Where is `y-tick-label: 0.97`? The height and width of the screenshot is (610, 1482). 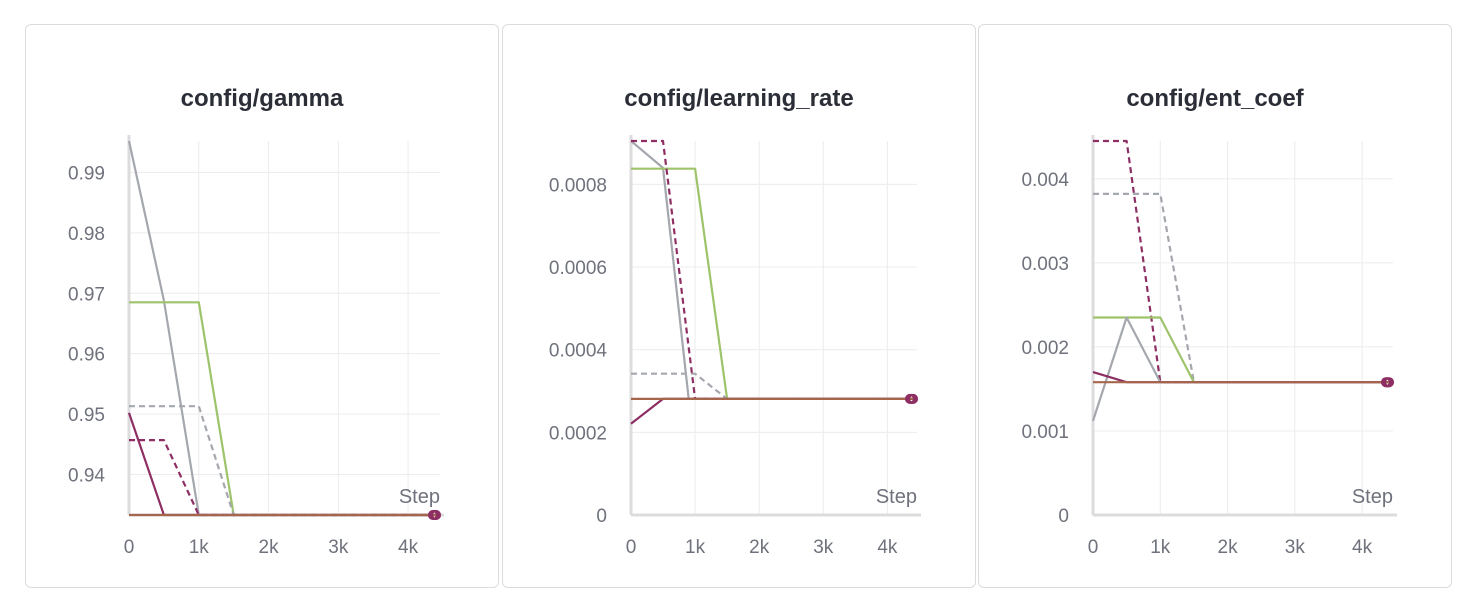 y-tick-label: 0.97 is located at coordinates (86, 294).